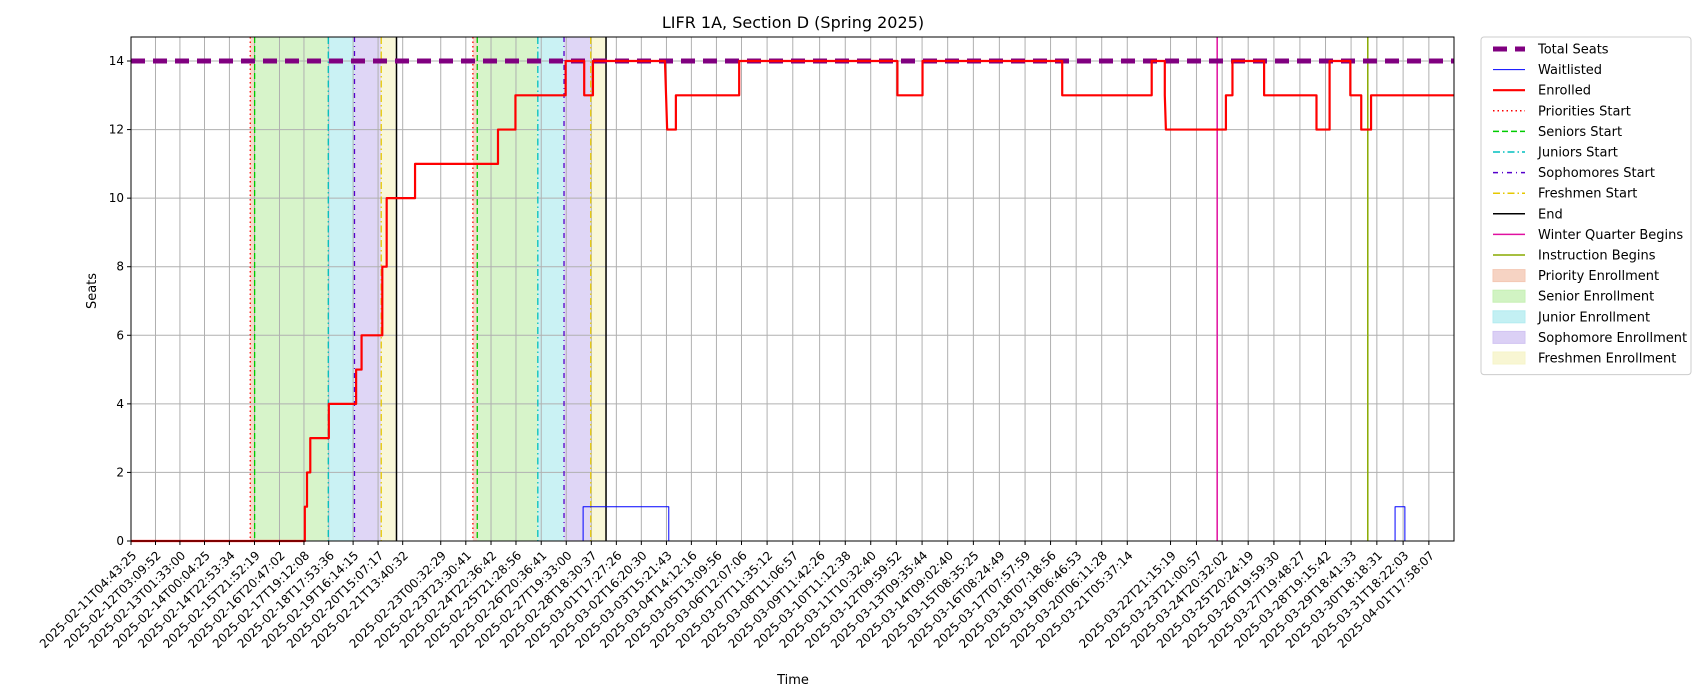 The image size is (1700, 700). I want to click on legend-label: Total Seats, so click(1573, 50).